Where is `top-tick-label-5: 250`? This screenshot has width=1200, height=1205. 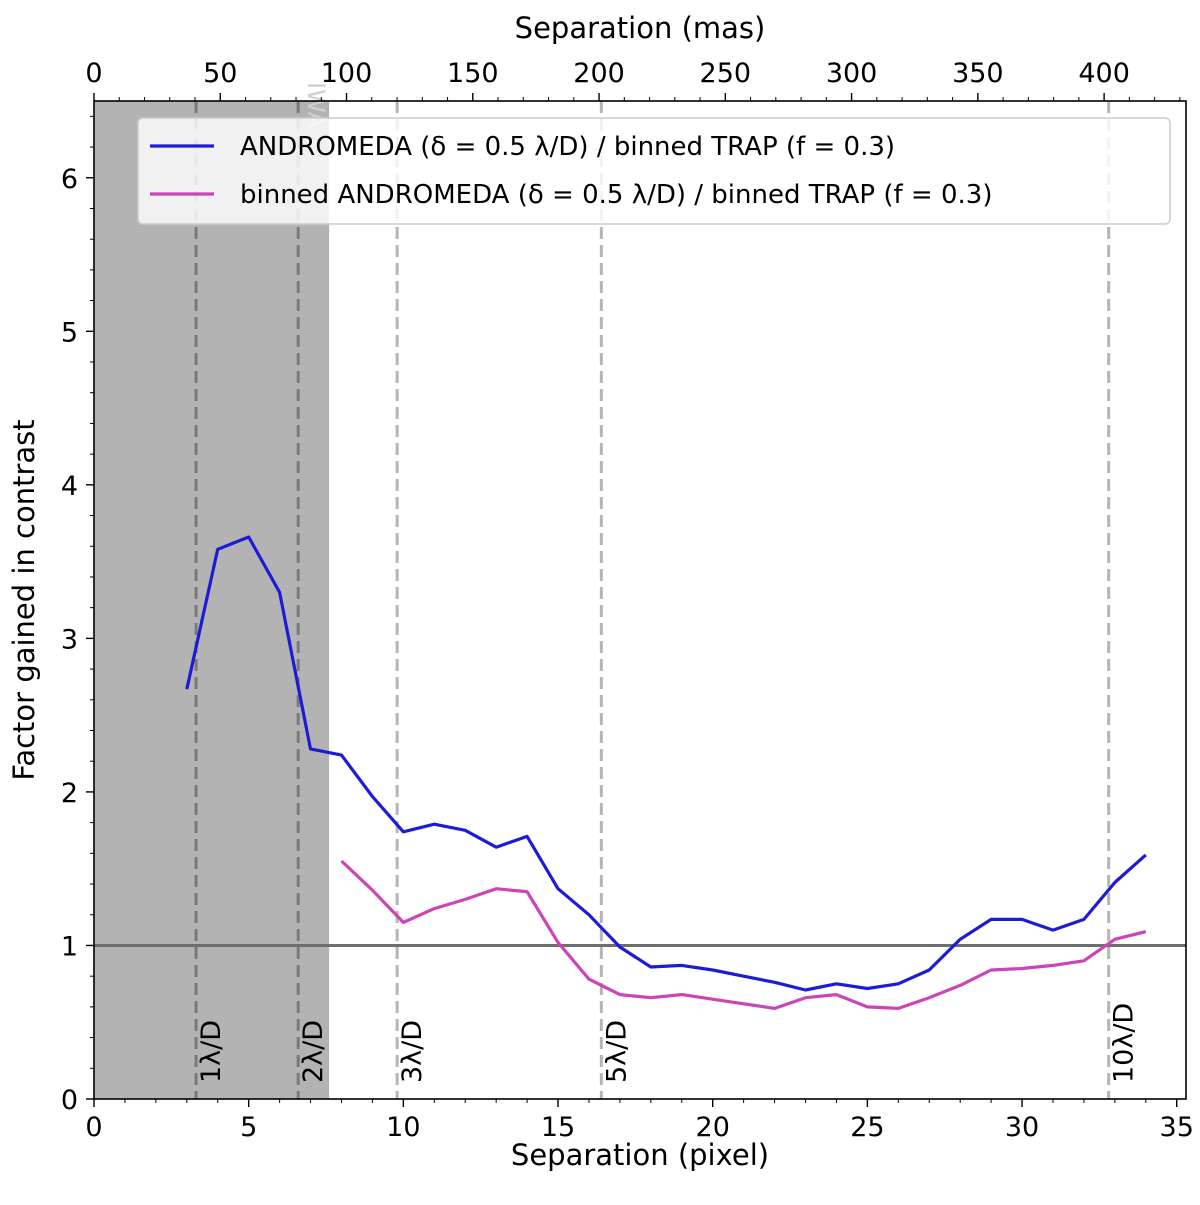 top-tick-label-5: 250 is located at coordinates (726, 73).